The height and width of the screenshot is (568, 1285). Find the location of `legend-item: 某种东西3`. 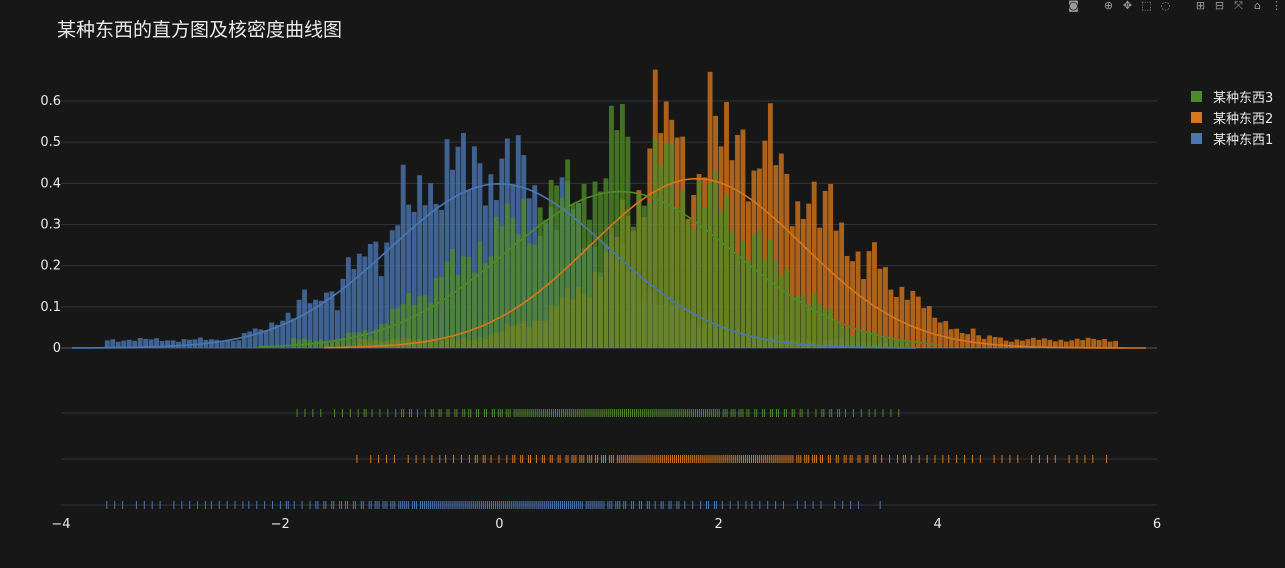

legend-item: 某种东西3 is located at coordinates (1232, 96).